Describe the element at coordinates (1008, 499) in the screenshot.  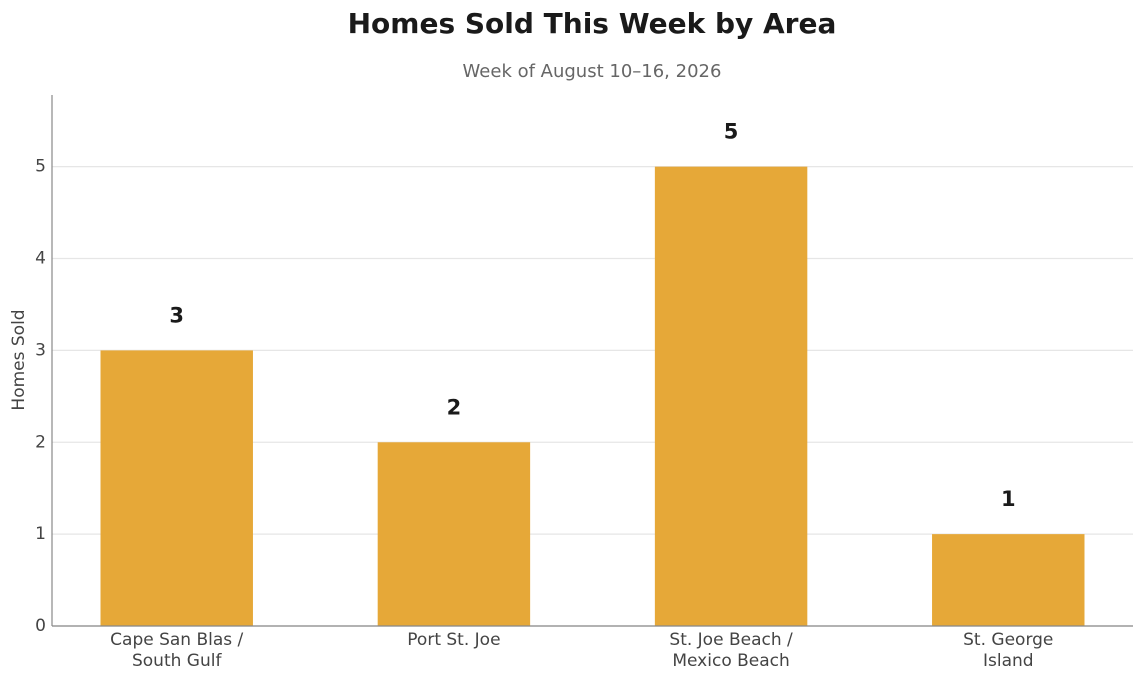
I see `data-label: 1` at that location.